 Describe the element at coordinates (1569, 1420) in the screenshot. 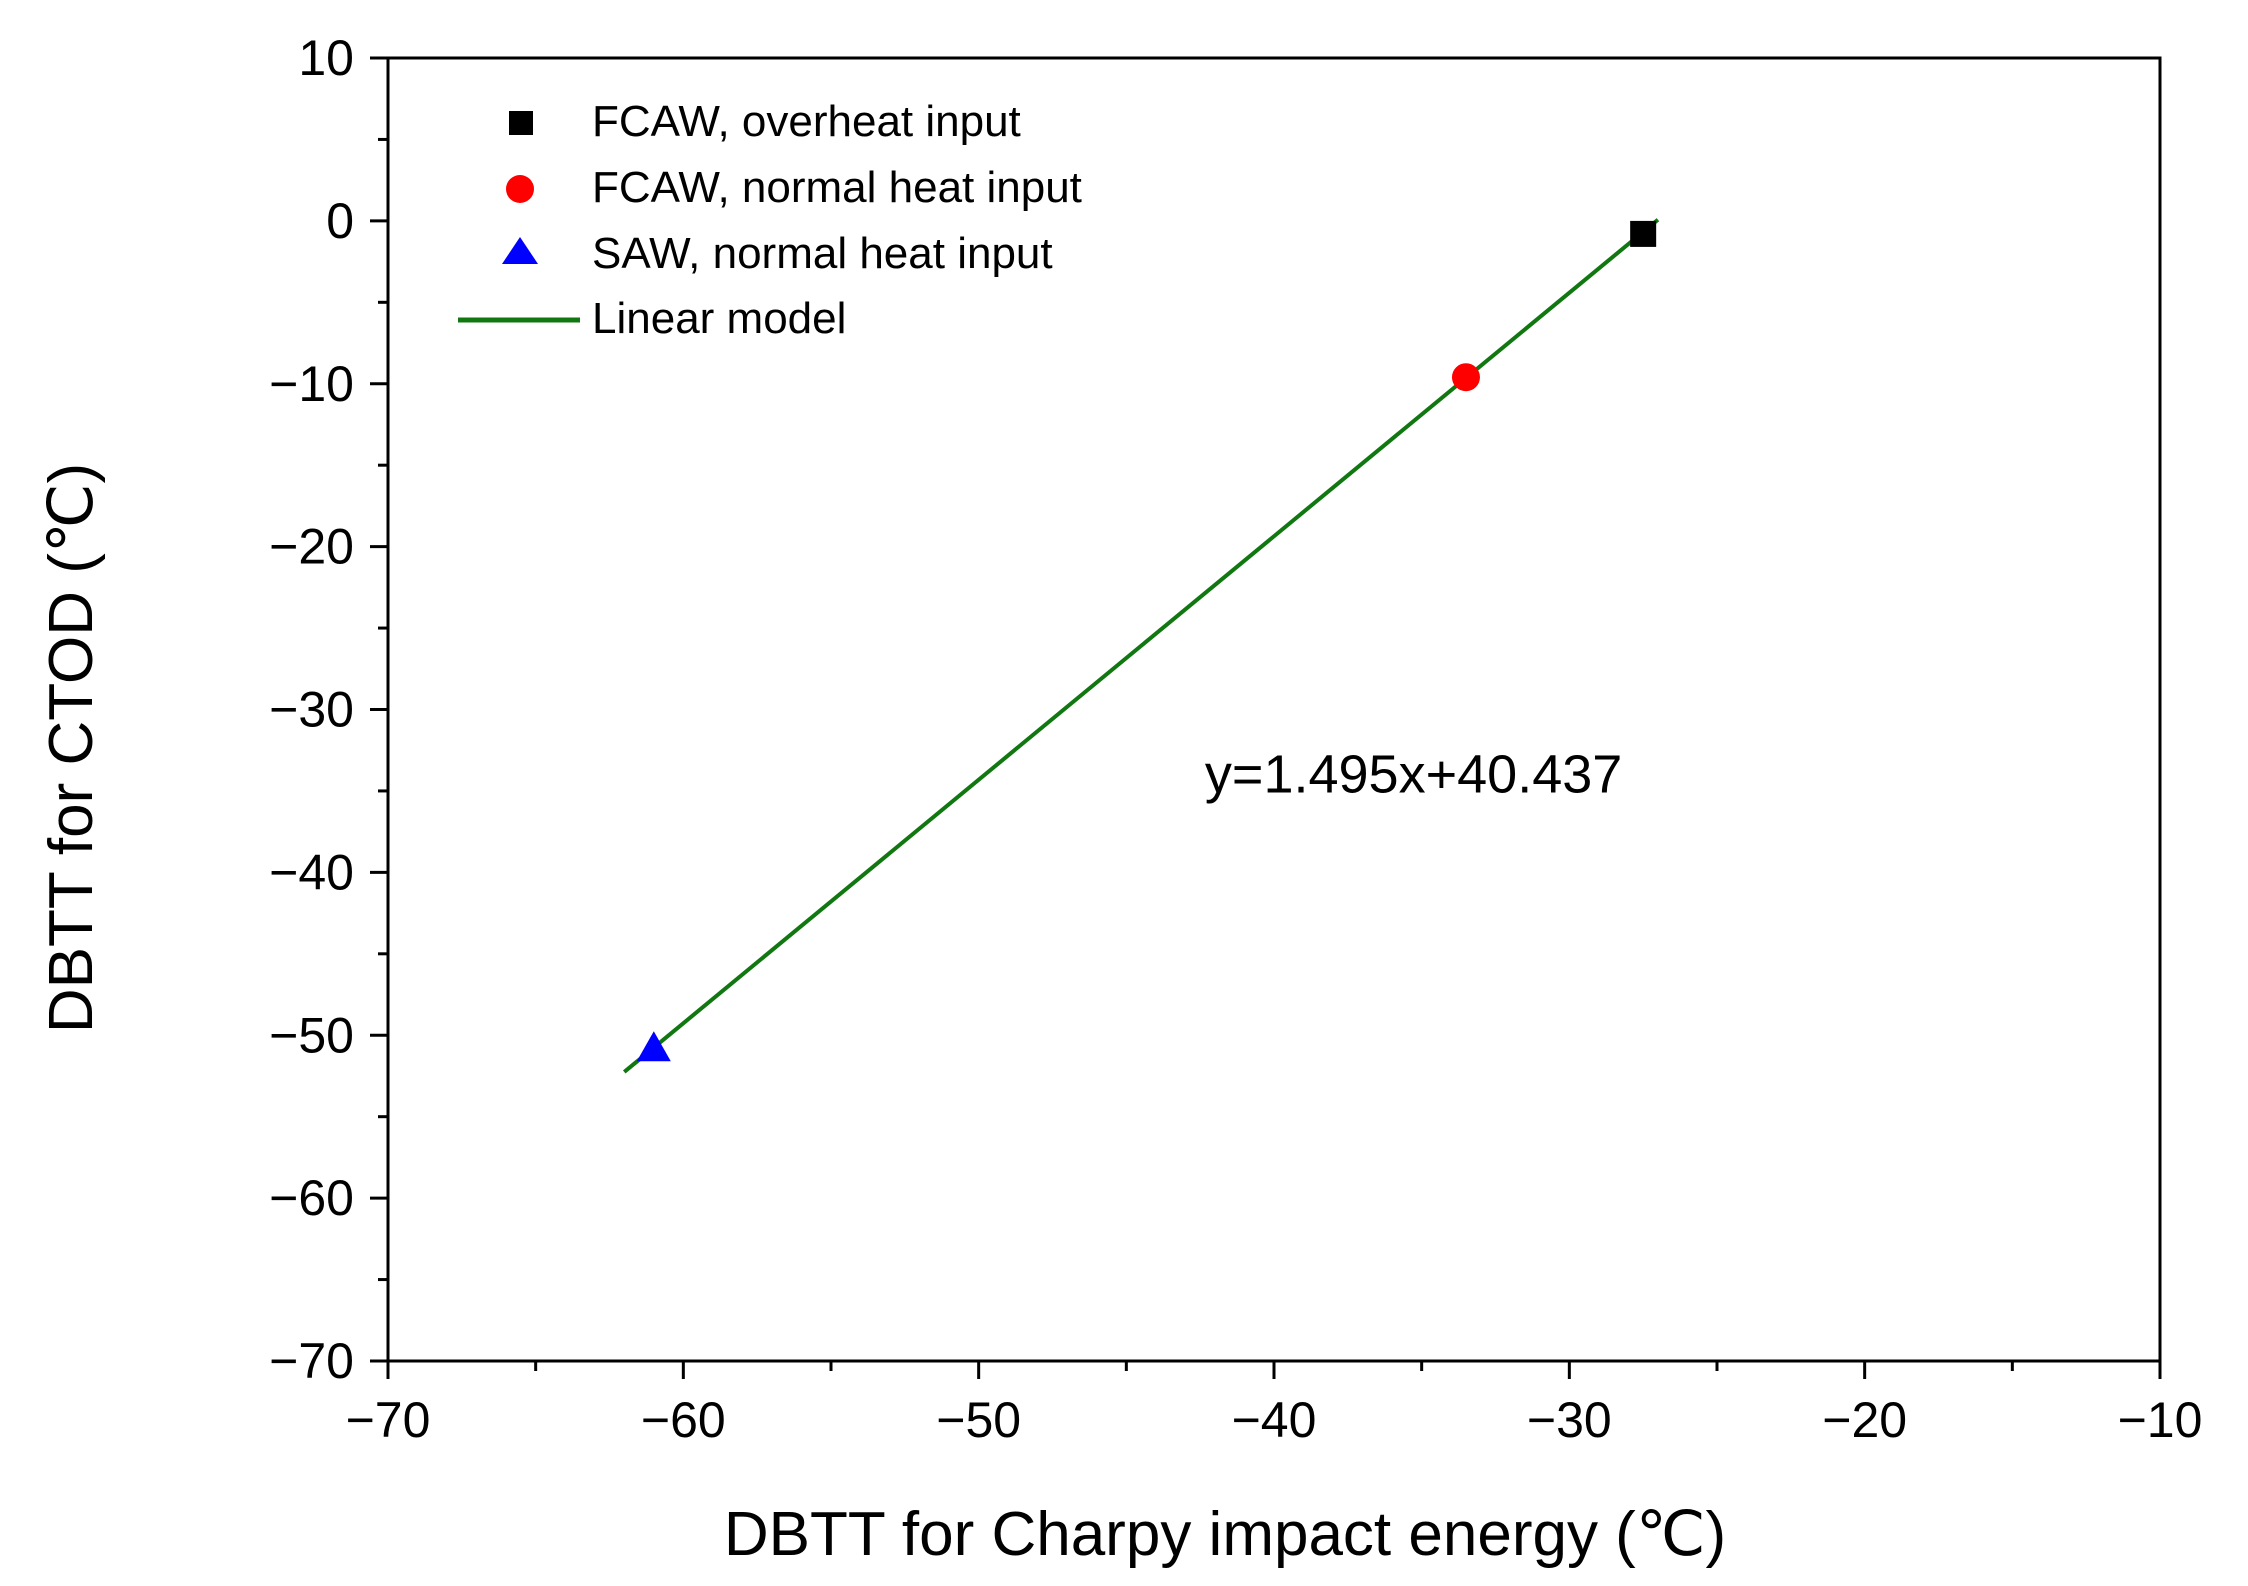

I see `x-tick-label: −30` at that location.